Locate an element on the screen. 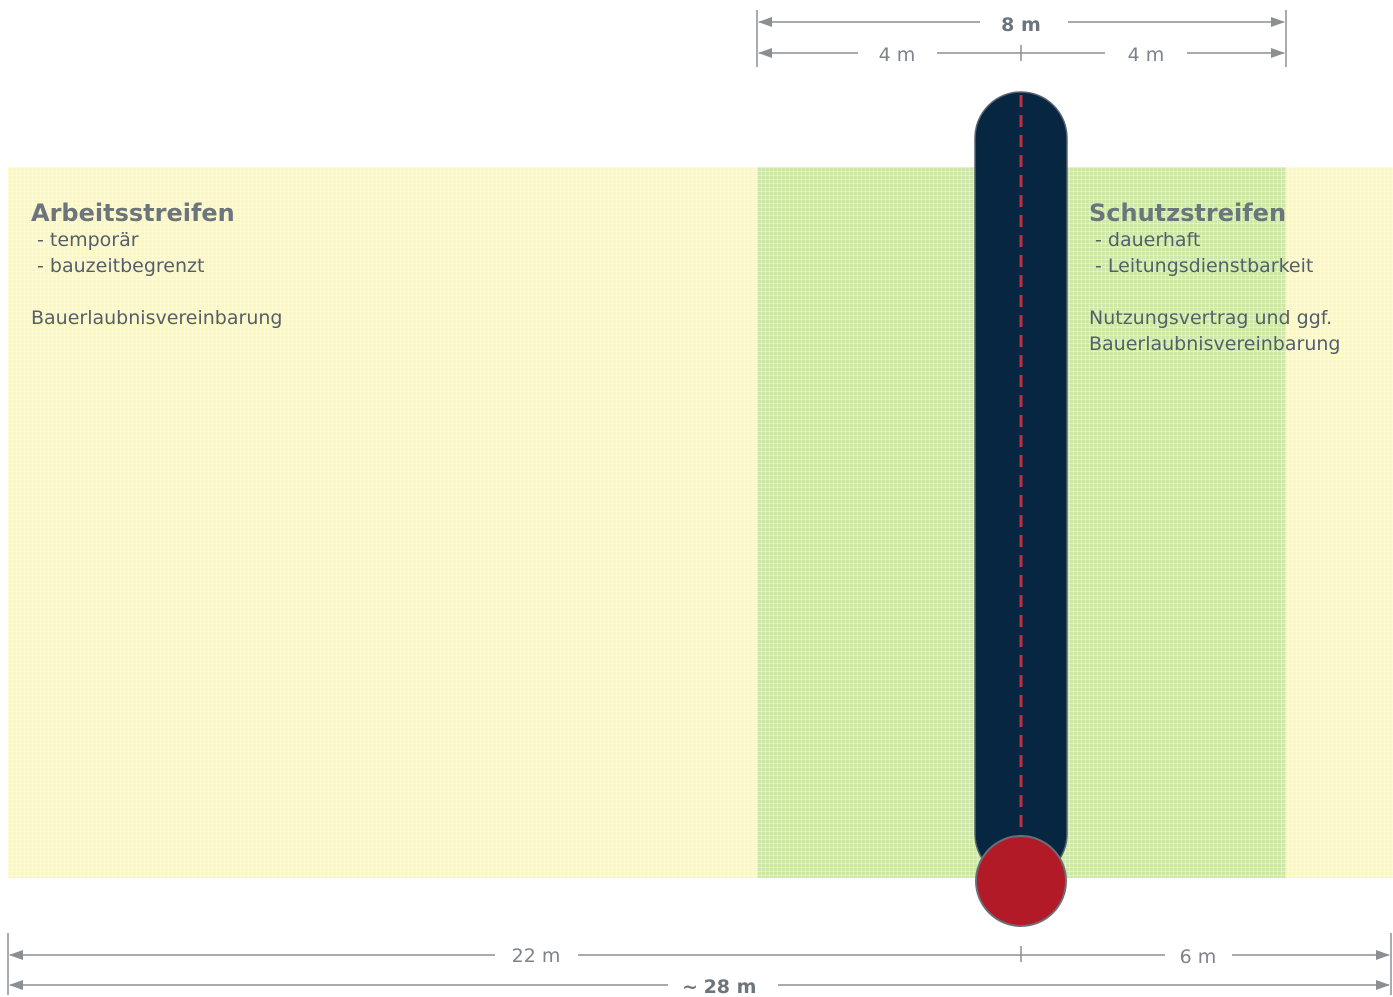  dim-label-bottom-right: 6 m is located at coordinates (1198, 957).